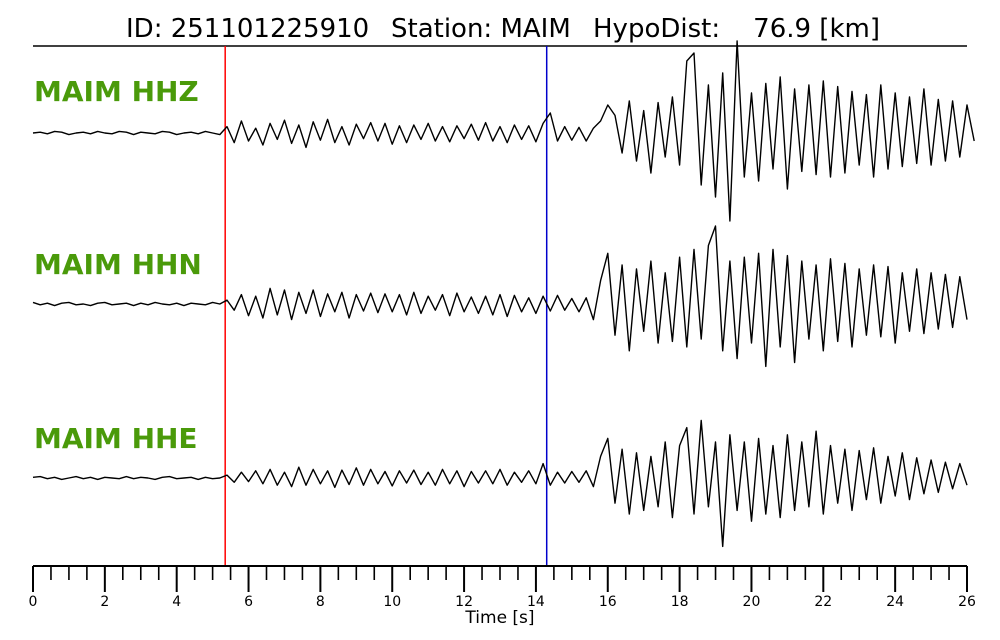  Describe the element at coordinates (104, 602) in the screenshot. I see `x-tick-label: 2` at that location.